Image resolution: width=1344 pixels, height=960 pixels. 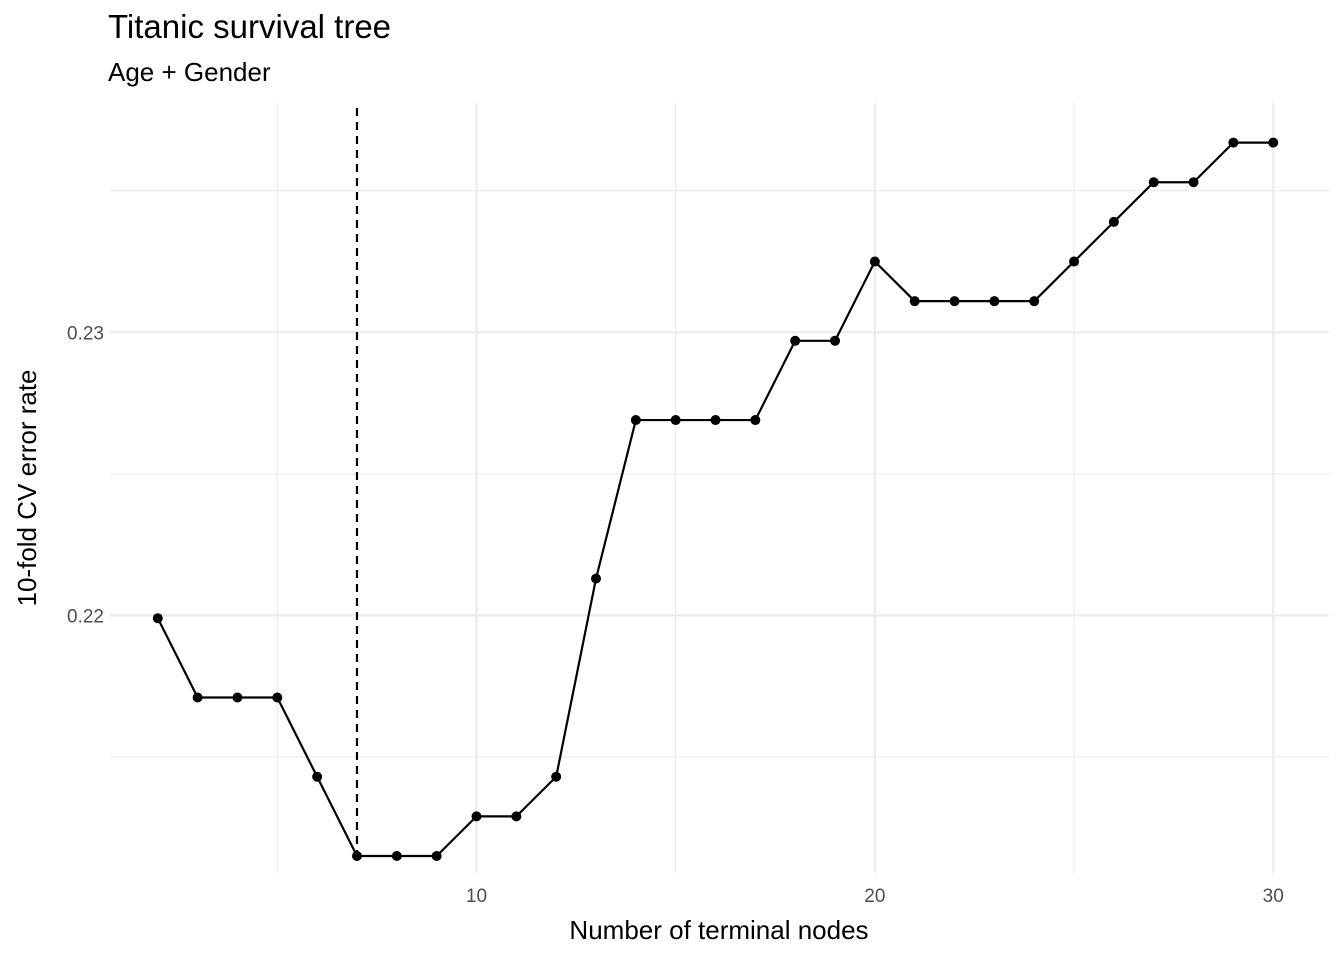 I want to click on chart-subtitle: Age + Gender, so click(x=189, y=72).